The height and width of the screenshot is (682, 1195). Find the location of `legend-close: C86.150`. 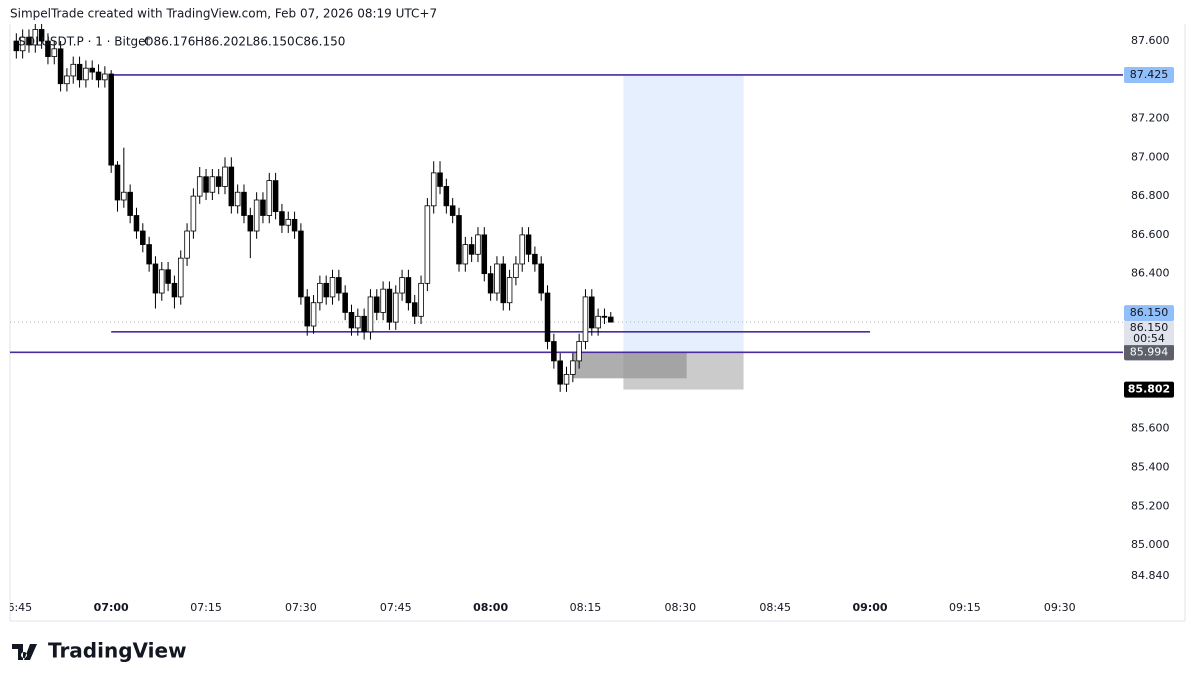

legend-close: C86.150 is located at coordinates (320, 42).